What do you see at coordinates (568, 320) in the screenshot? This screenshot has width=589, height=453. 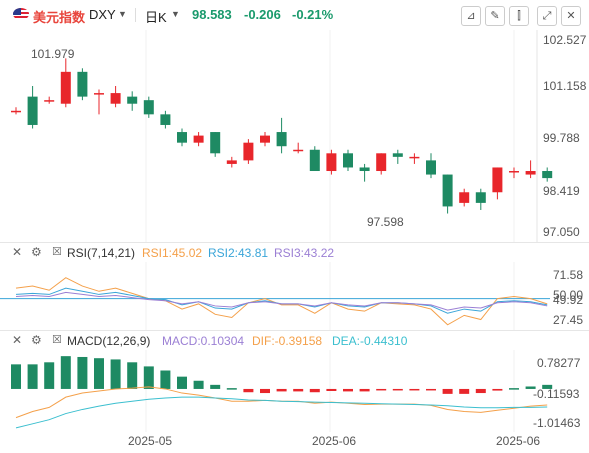 I see `rsi-y-tick: 27.45` at bounding box center [568, 320].